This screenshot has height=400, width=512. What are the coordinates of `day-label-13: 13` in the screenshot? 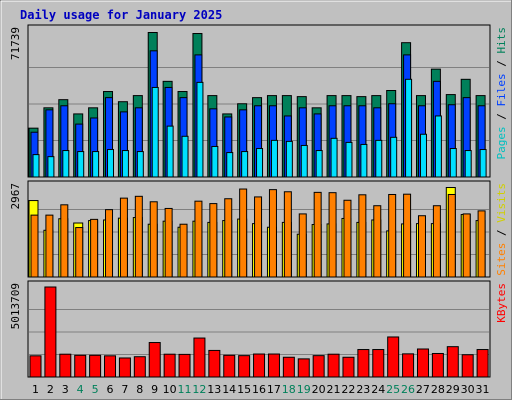 It's located at (214, 389).